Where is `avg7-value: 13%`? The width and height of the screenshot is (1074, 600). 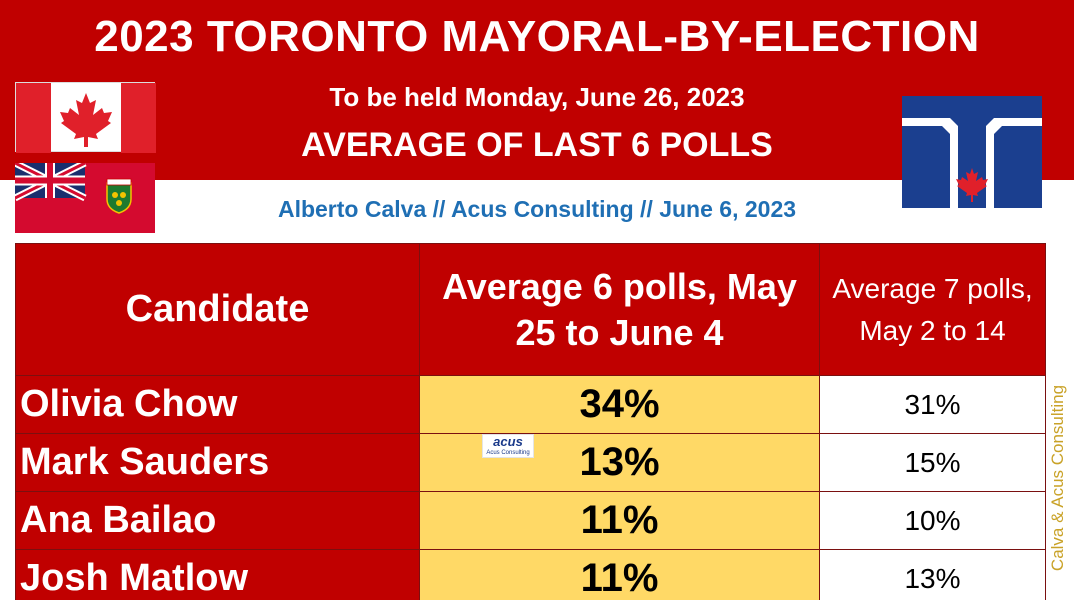
avg7-value: 13% is located at coordinates (932, 574).